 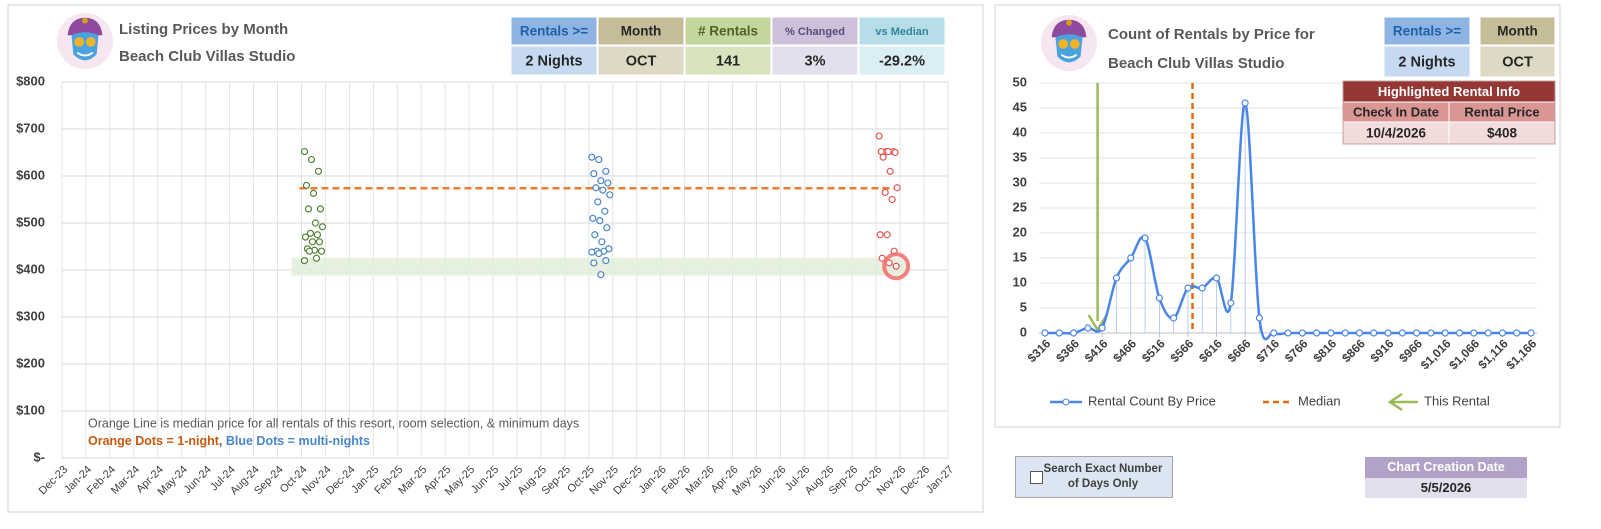 I want to click on checkbox, so click(x=1036, y=477).